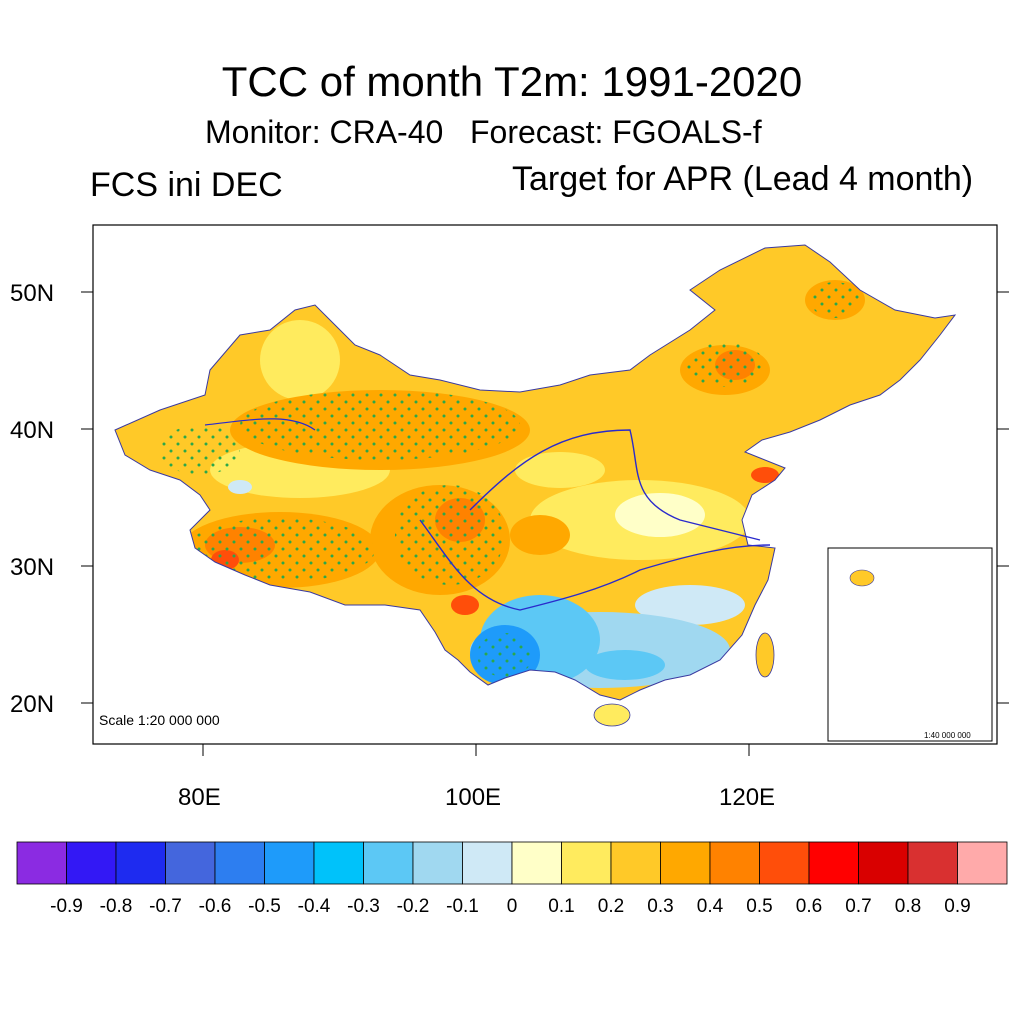  What do you see at coordinates (957, 906) in the screenshot?
I see `colorbar-tick-label: 0.9` at bounding box center [957, 906].